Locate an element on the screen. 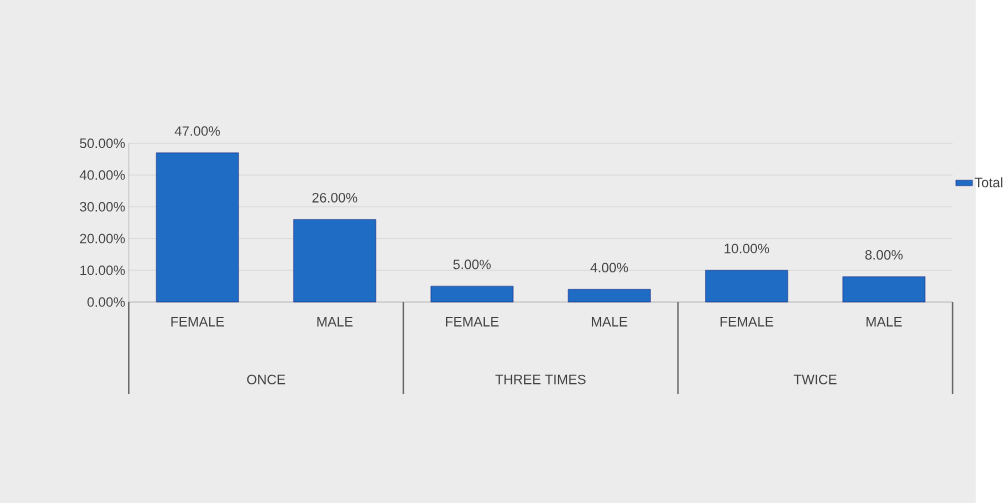  data-label: 4.00% is located at coordinates (609, 267).